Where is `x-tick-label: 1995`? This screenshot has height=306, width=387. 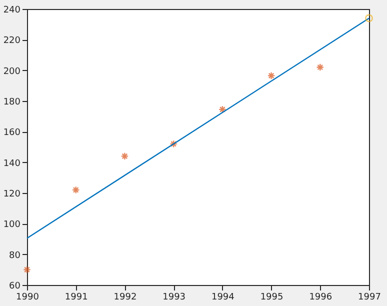 x-tick-label: 1995 is located at coordinates (272, 297).